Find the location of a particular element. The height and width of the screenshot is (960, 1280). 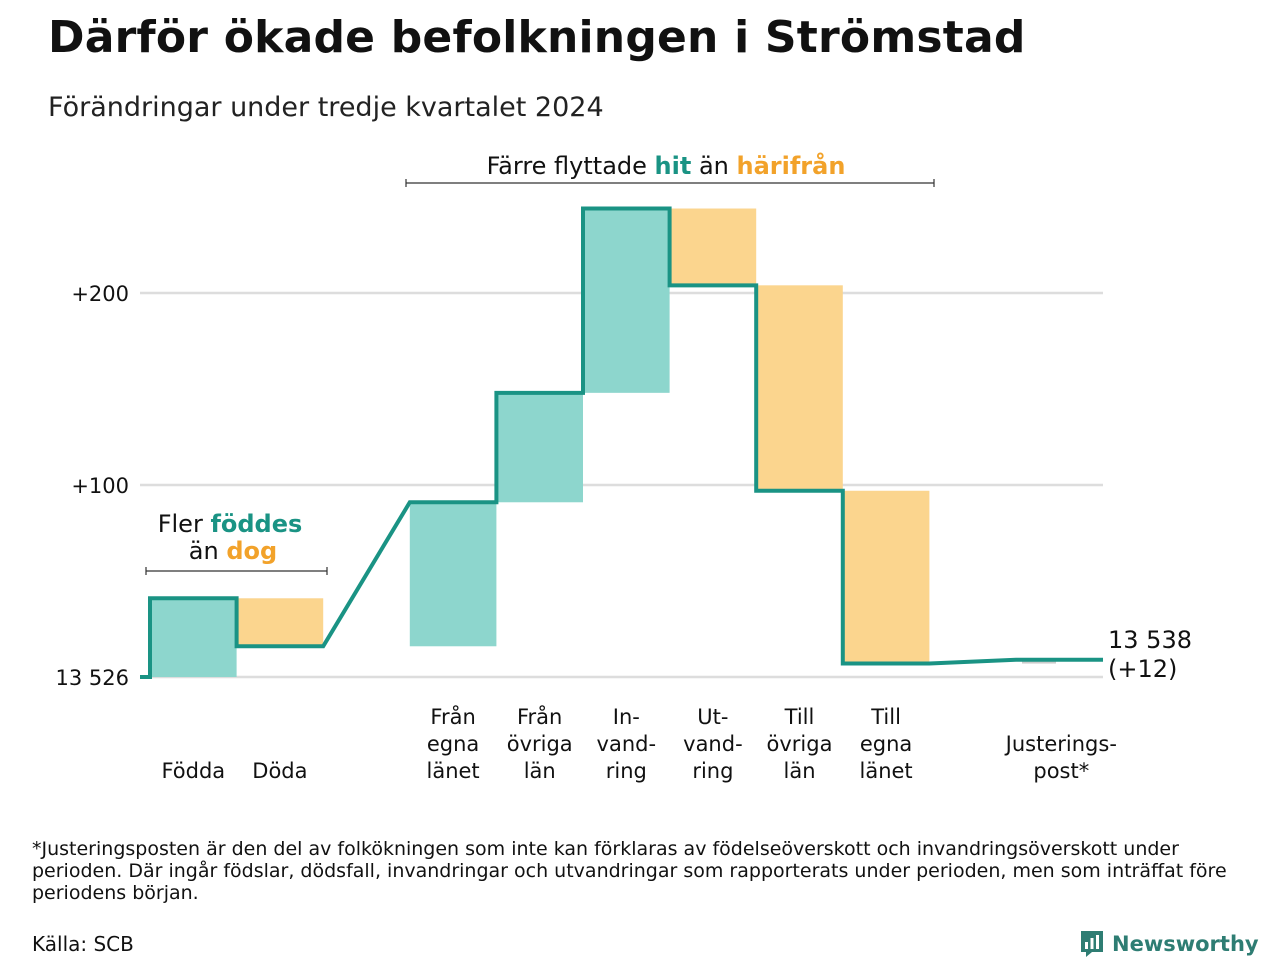

bar-döda is located at coordinates (280, 622).